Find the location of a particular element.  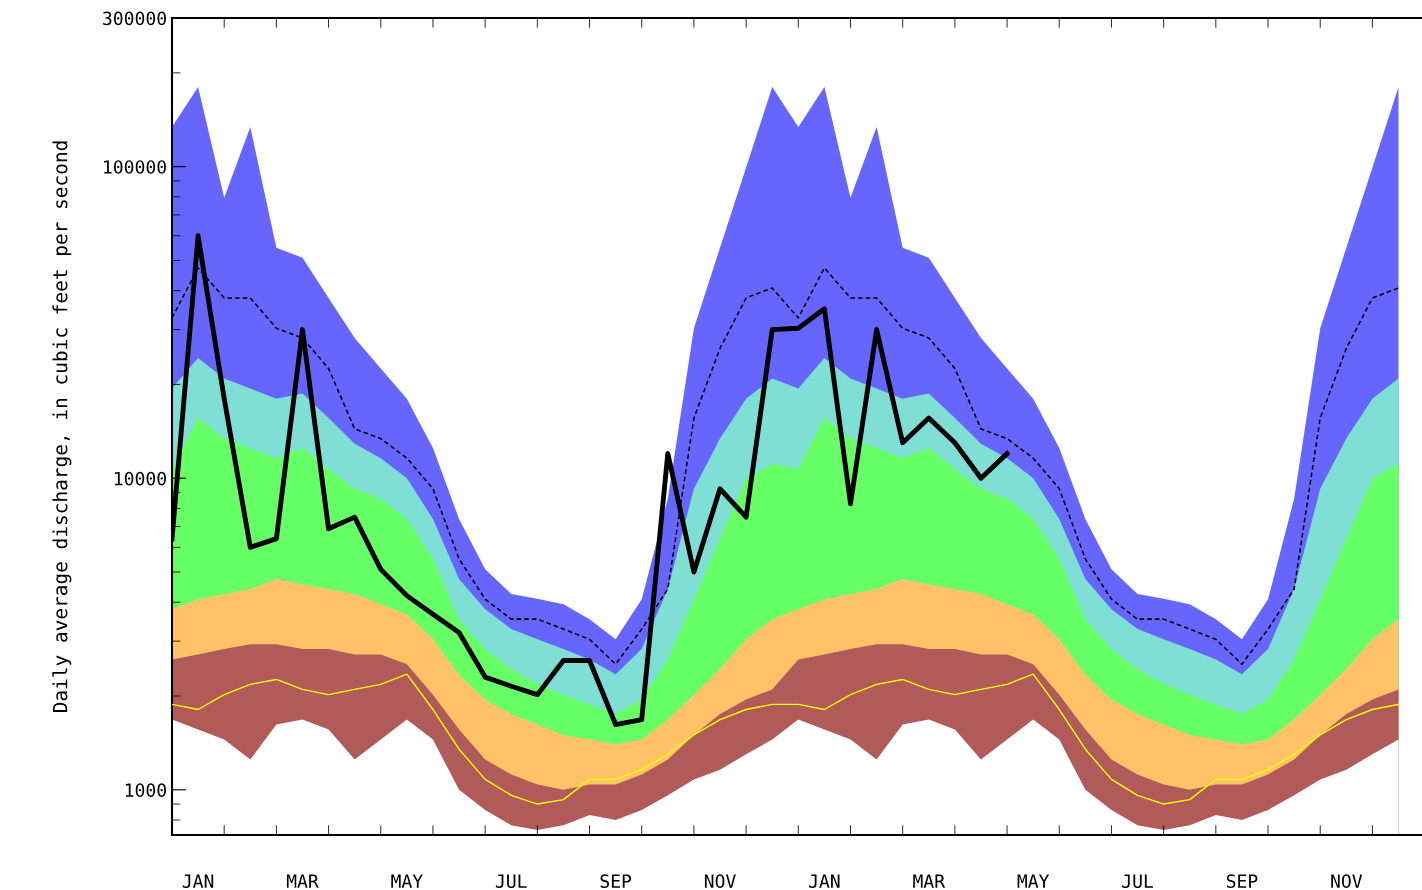

y-tick-label: 100000 is located at coordinates (135, 167).